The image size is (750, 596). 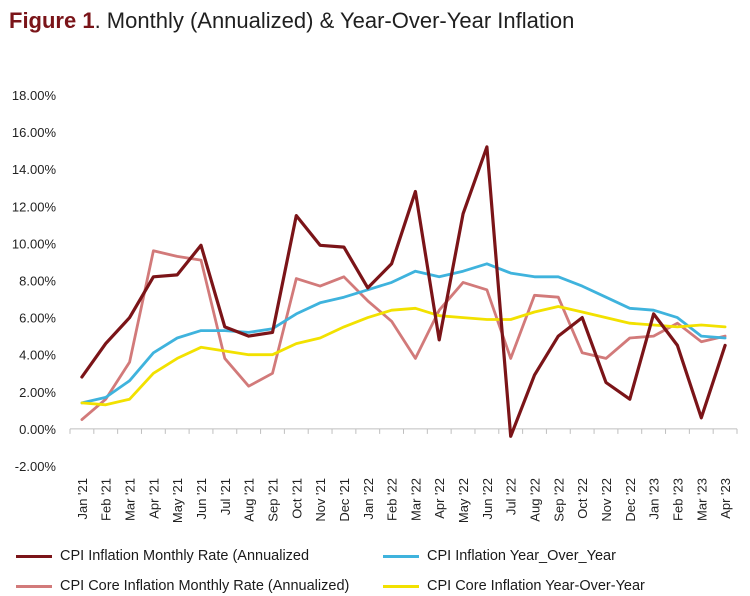 What do you see at coordinates (130, 499) in the screenshot?
I see `x-tick-label: Mar '21` at bounding box center [130, 499].